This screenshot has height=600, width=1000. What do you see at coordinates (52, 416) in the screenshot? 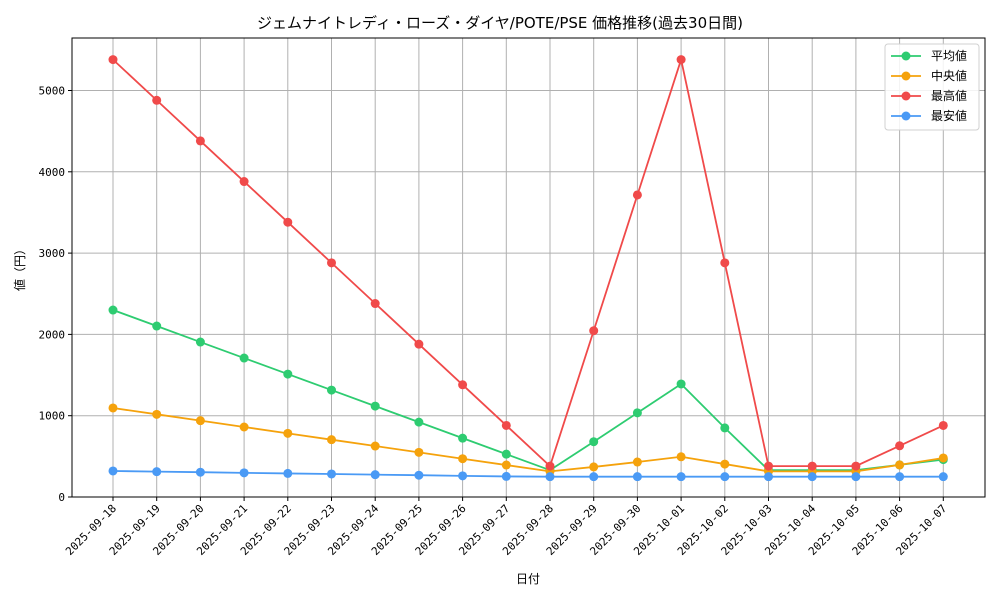
I see `y-tick-label: 1000` at bounding box center [52, 416].